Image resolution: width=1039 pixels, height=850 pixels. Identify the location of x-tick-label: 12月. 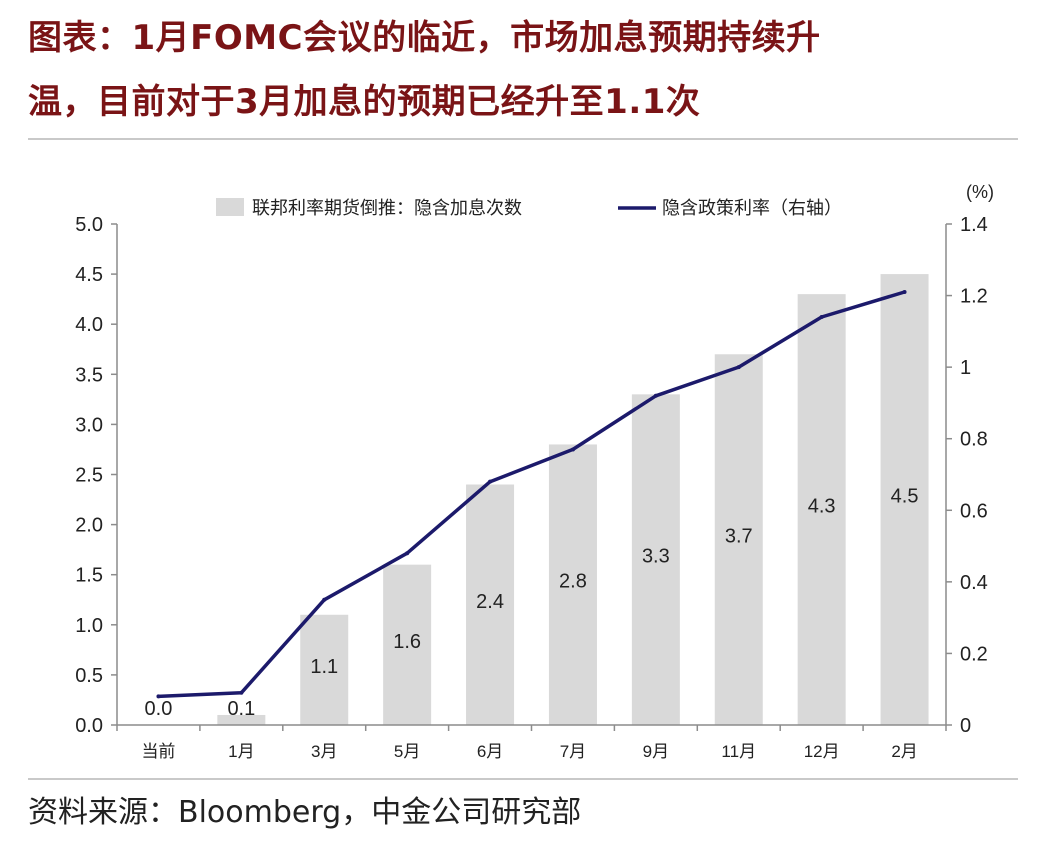
(822, 751).